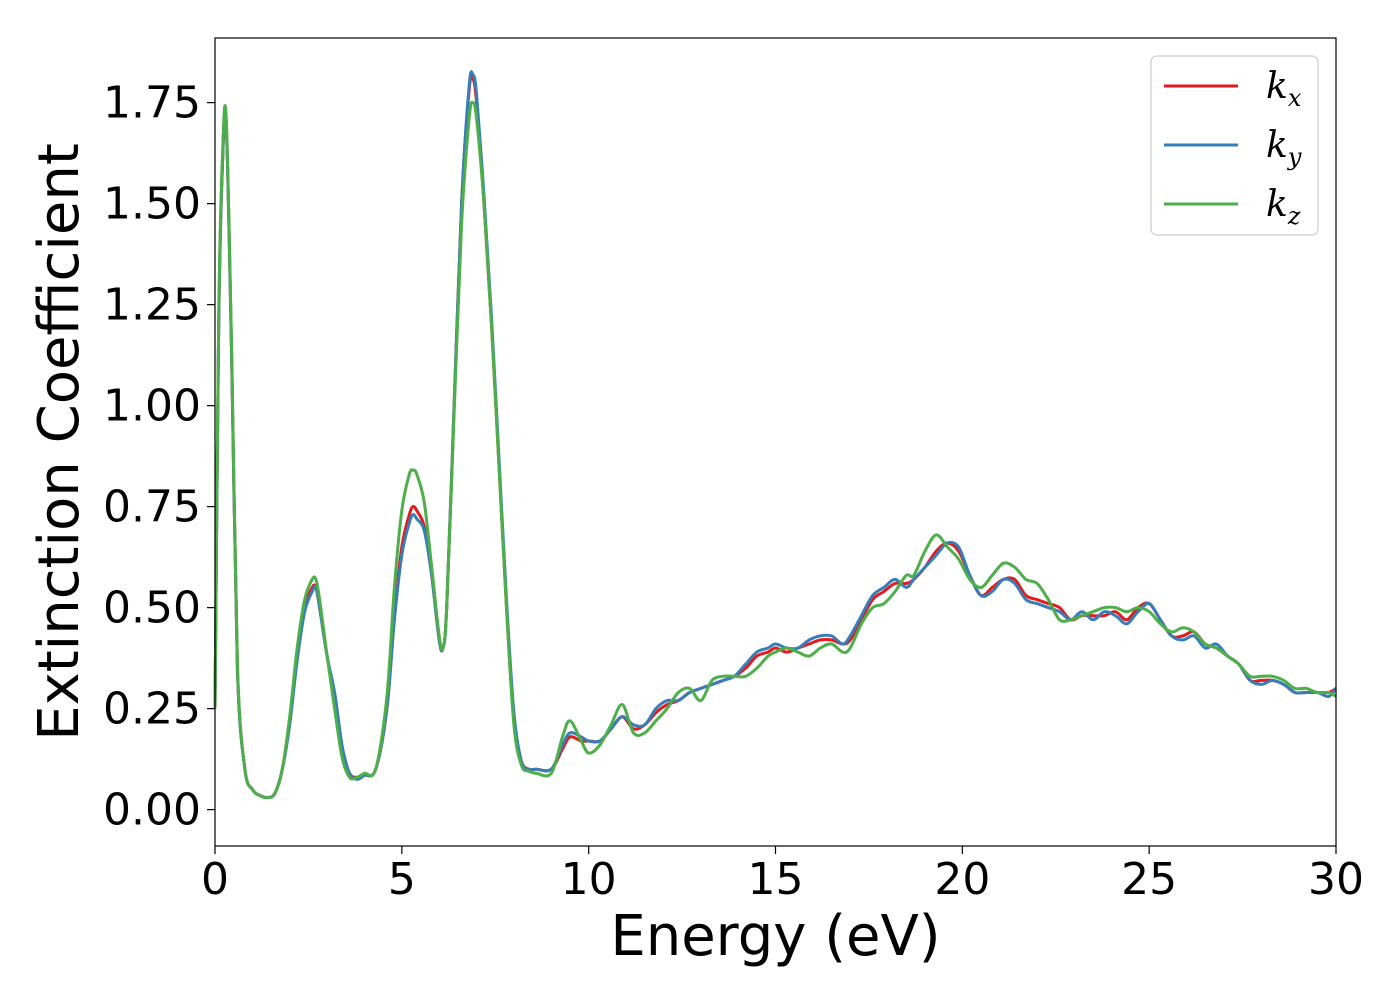 Image resolution: width=1400 pixels, height=1000 pixels. Describe the element at coordinates (59, 442) in the screenshot. I see `y-axis-label: Extinction Coefficient` at that location.